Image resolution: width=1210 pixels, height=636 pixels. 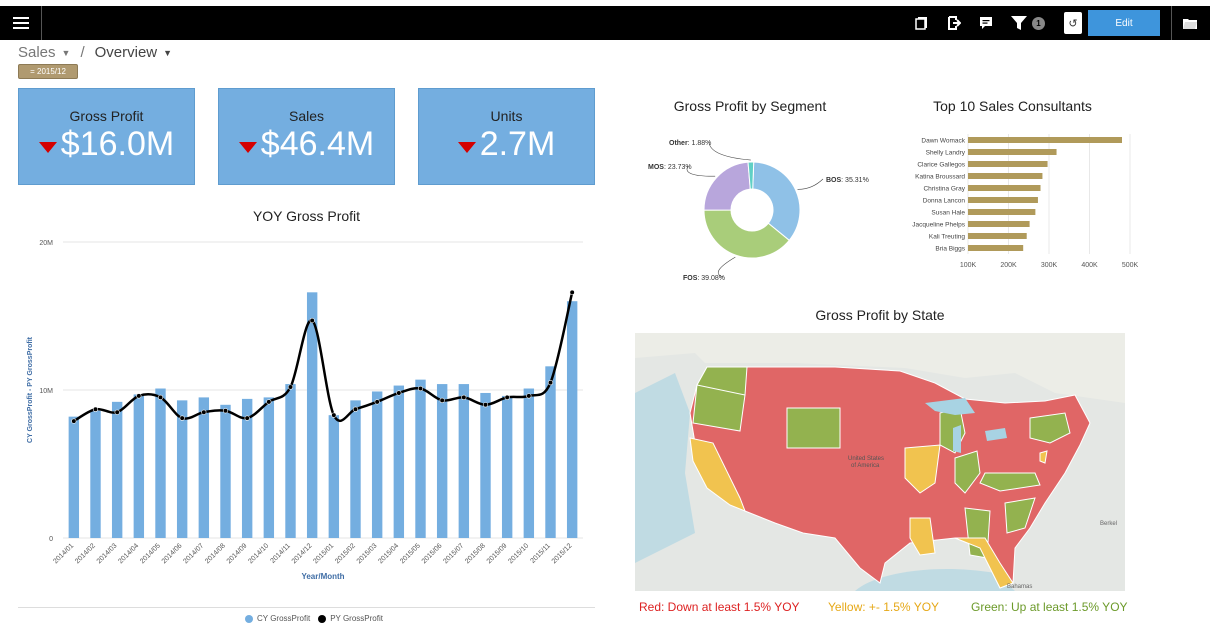 What do you see at coordinates (954, 23) in the screenshot?
I see `export-icon` at bounding box center [954, 23].